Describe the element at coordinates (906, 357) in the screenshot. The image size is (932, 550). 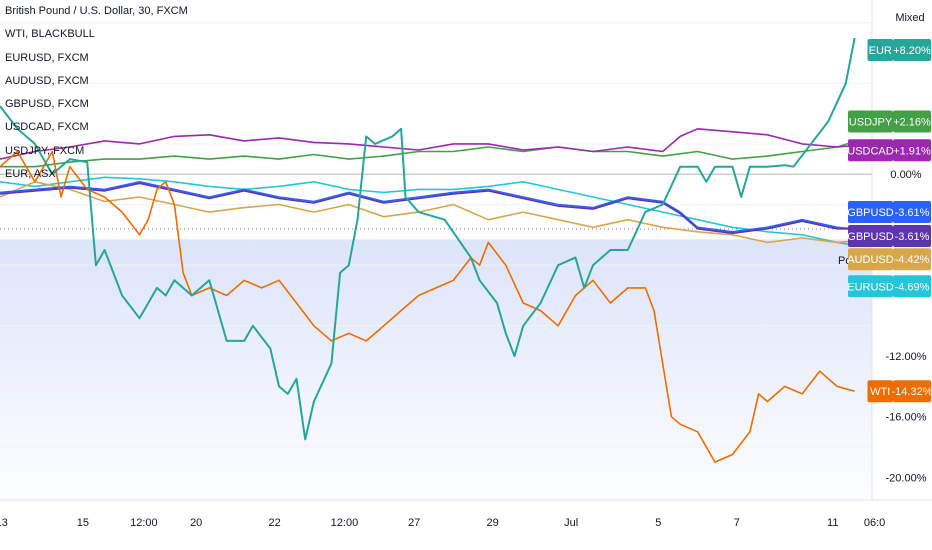
I see `y-tick-label: -12.00%` at that location.